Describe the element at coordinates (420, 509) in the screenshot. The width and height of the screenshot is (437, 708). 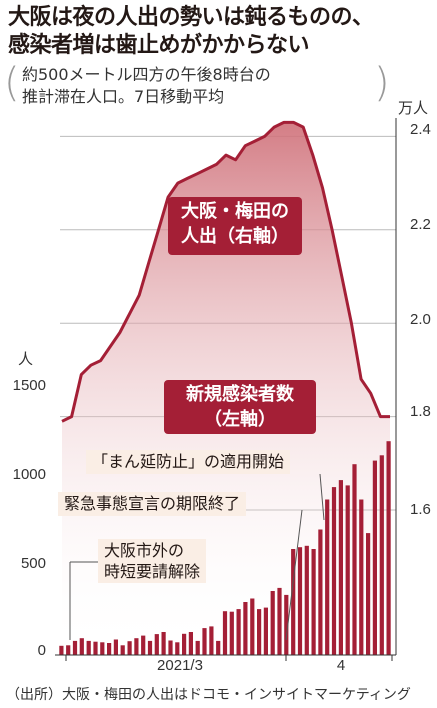
I see `right-tick-1.6: 1.6` at that location.